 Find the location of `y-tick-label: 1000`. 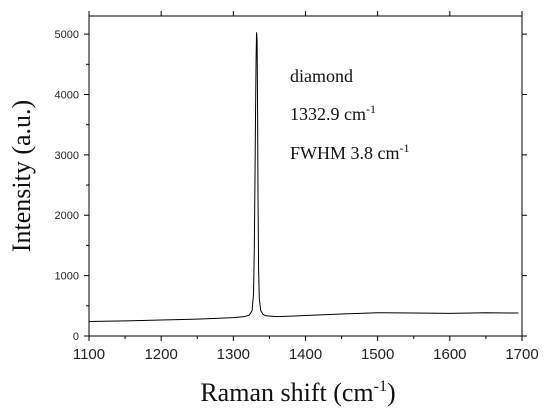

y-tick-label: 1000 is located at coordinates (67, 277).